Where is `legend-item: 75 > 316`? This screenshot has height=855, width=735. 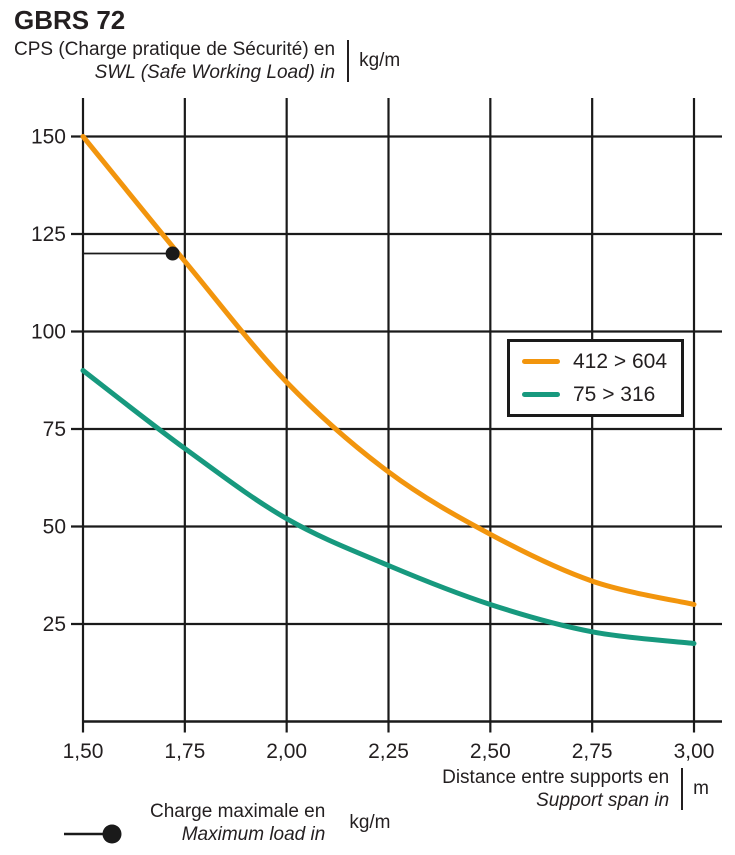
legend-item: 75 > 316 is located at coordinates (595, 395).